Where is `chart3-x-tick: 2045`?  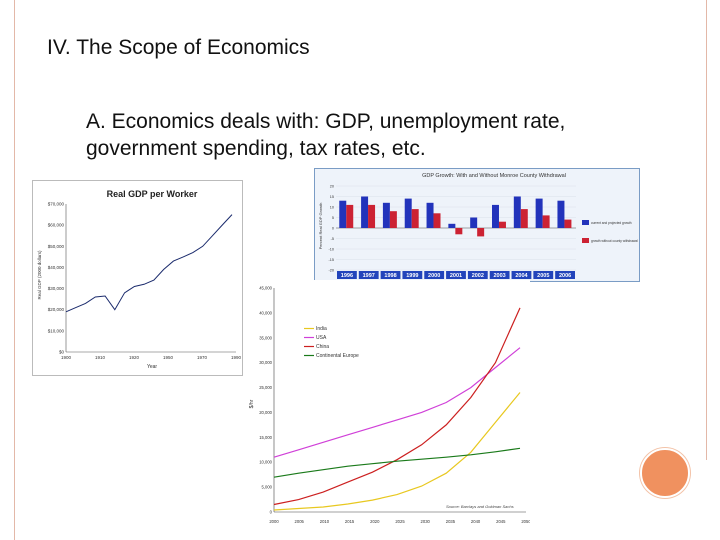 chart3-x-tick: 2045 is located at coordinates (501, 521).